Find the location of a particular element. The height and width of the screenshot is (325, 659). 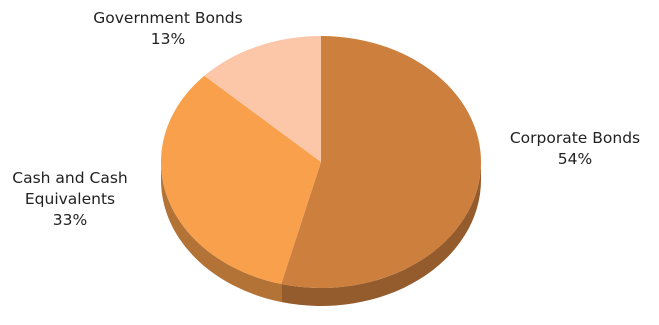

slice-label-cash-and-cash-equivalents: Cash and Cash Equivalents 33% is located at coordinates (80, 199).